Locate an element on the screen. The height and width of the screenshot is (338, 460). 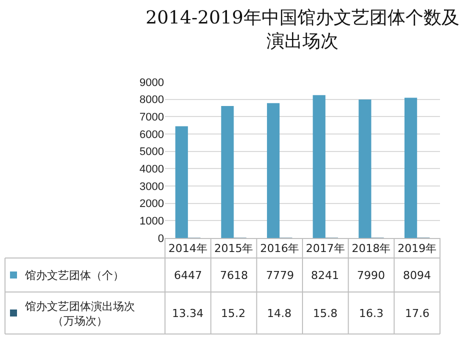
y-tick-label: 6000 is located at coordinates (152, 134).